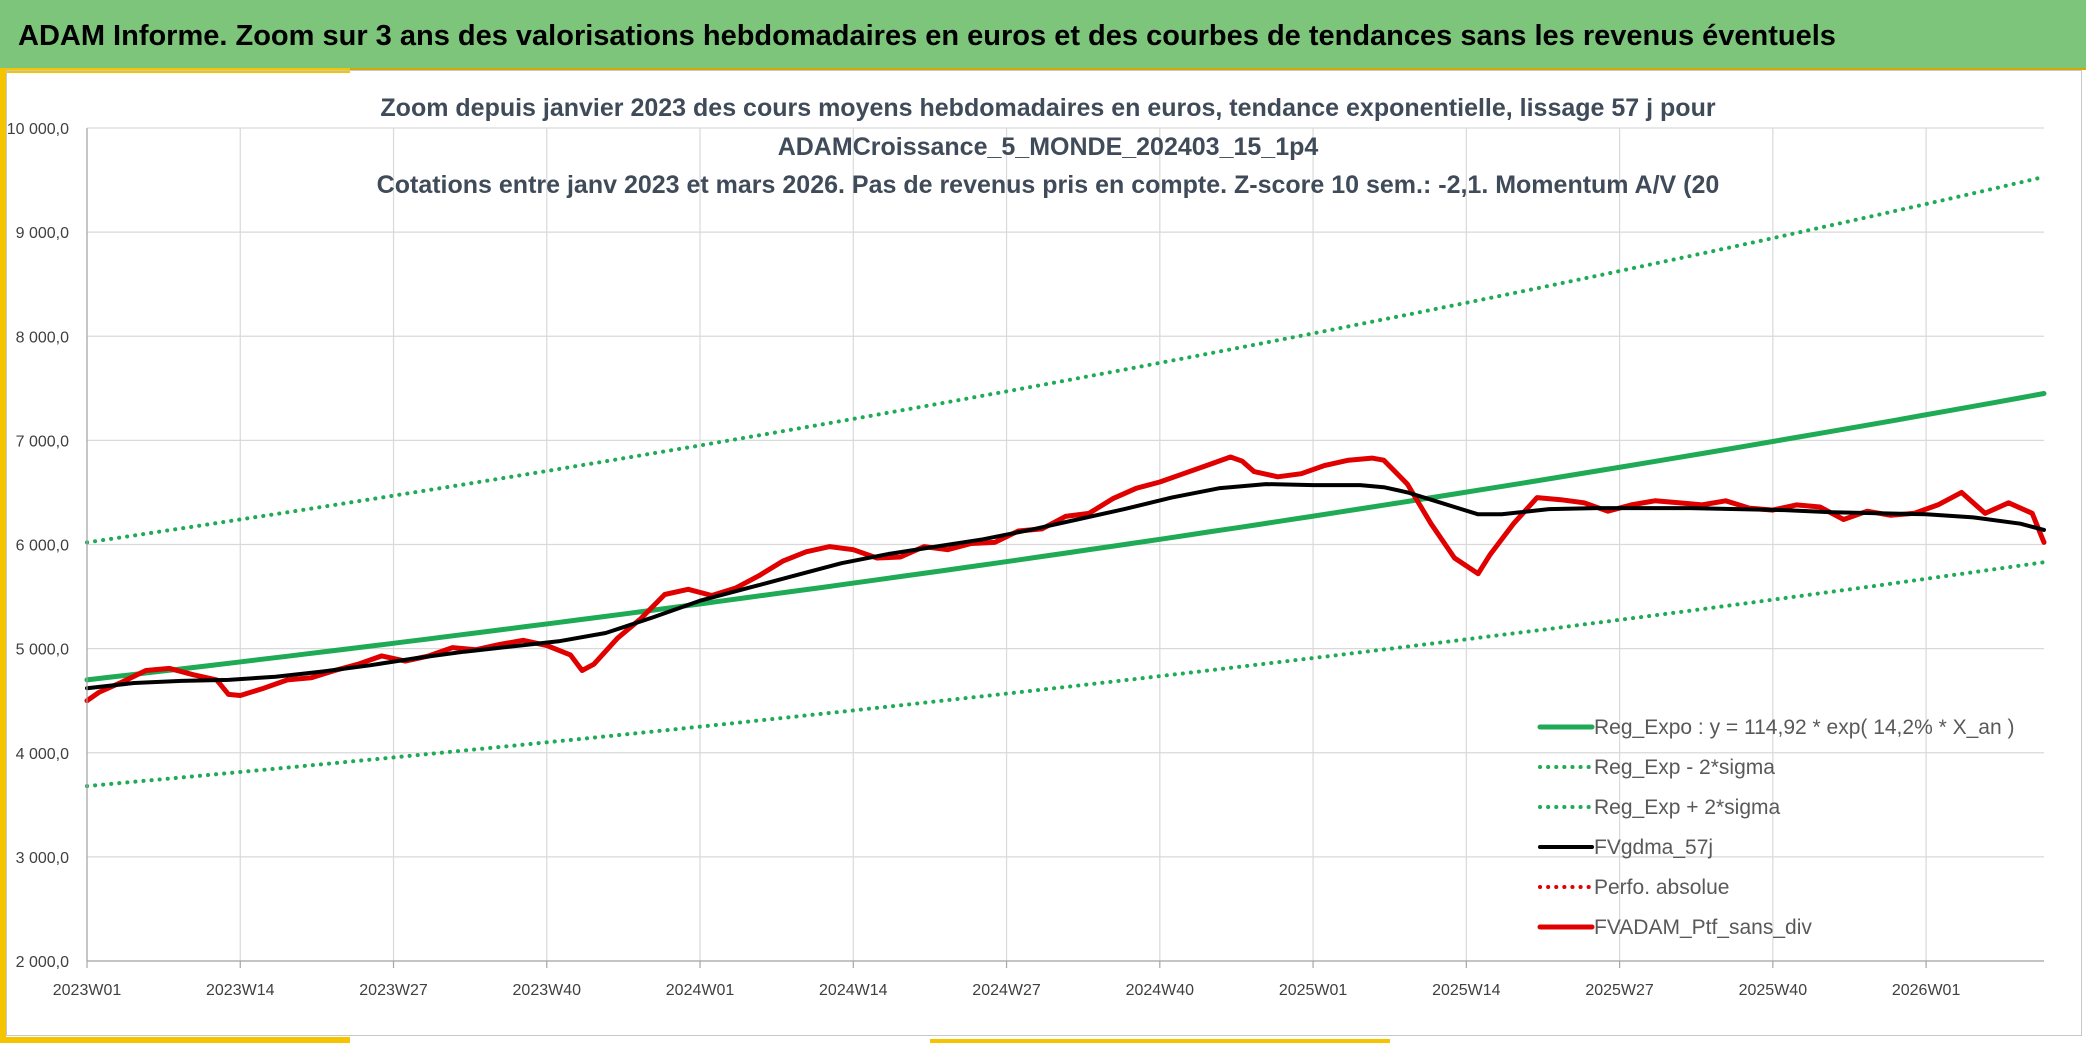 The width and height of the screenshot is (2086, 1043). What do you see at coordinates (1653, 847) in the screenshot?
I see `legend-label: FVgdma_57j` at bounding box center [1653, 847].